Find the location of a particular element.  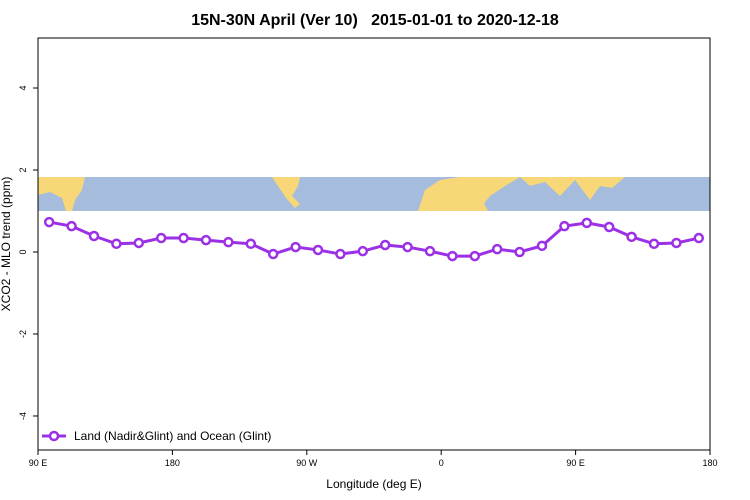

y-tick-label: 4 is located at coordinates (23, 88).